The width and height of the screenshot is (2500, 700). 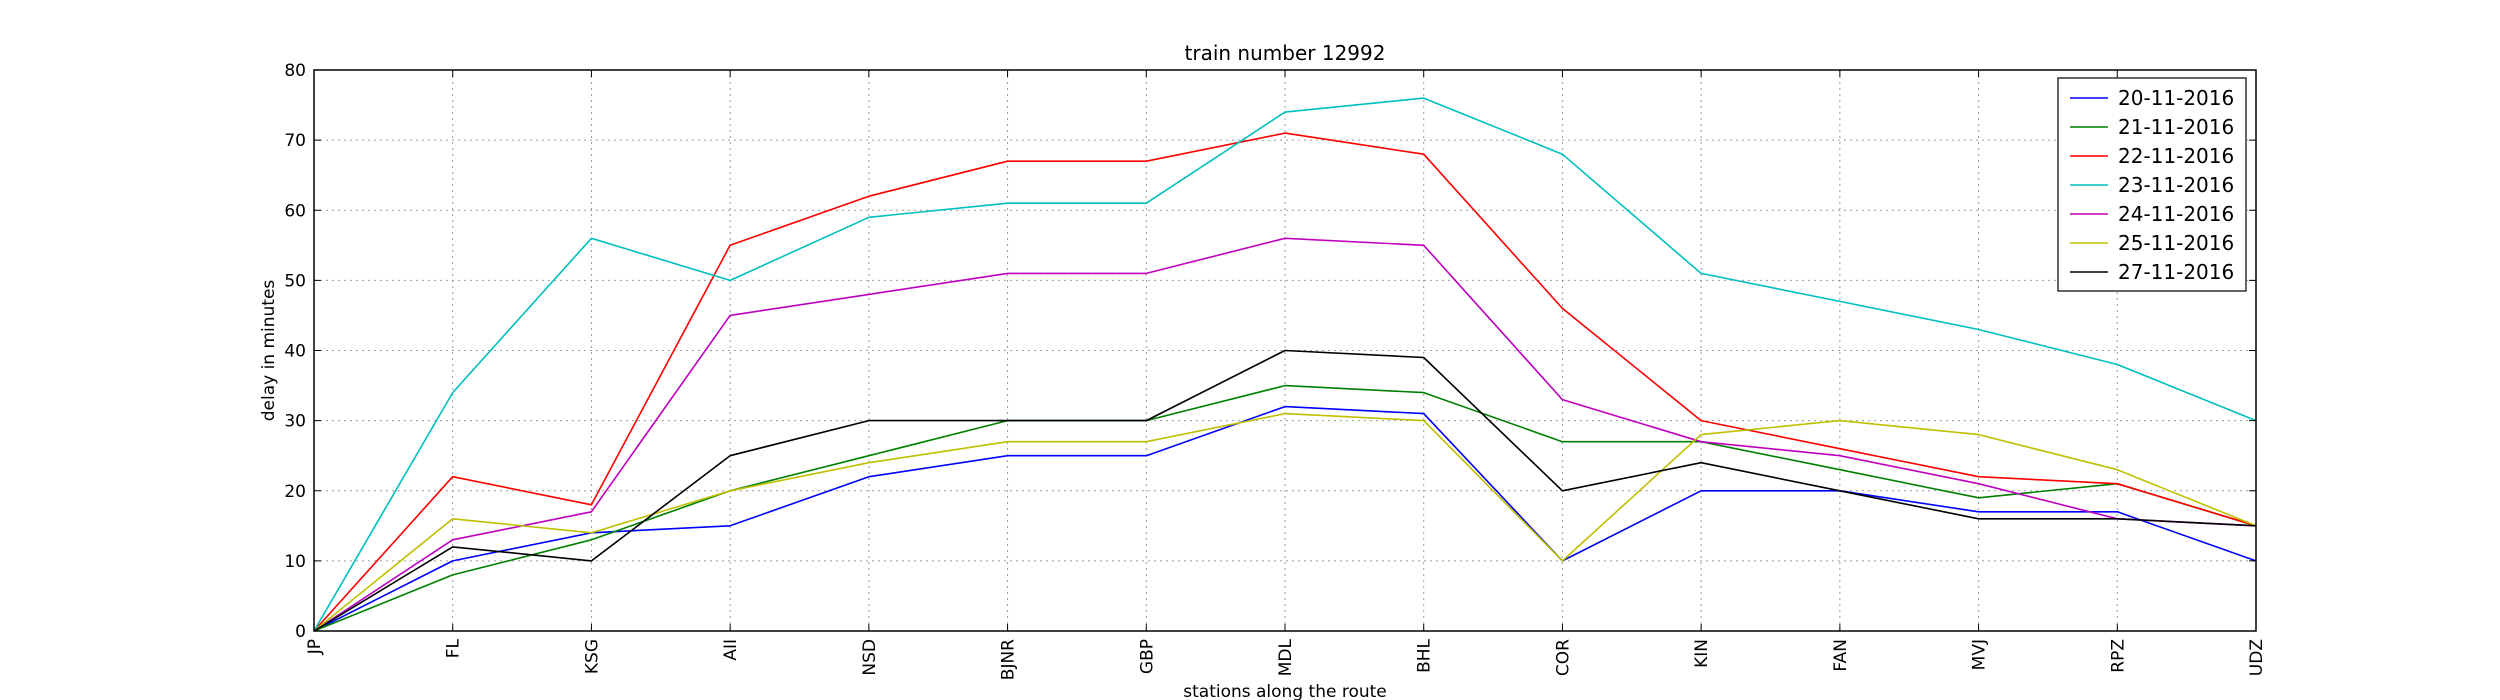 What do you see at coordinates (300, 632) in the screenshot?
I see `y-tick-label: 0` at bounding box center [300, 632].